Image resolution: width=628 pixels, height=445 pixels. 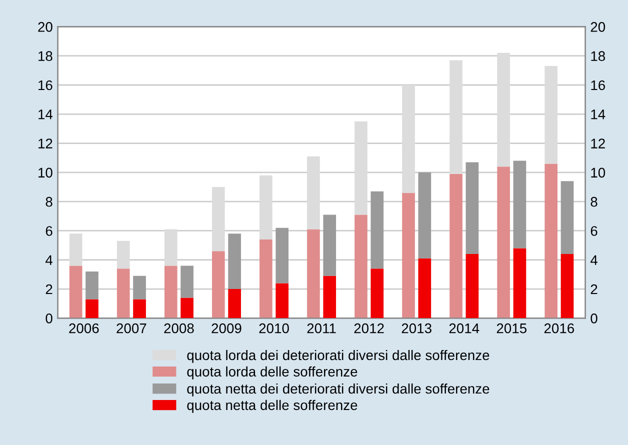 What do you see at coordinates (598, 115) in the screenshot?
I see `y2-tick-label: 14` at bounding box center [598, 115].